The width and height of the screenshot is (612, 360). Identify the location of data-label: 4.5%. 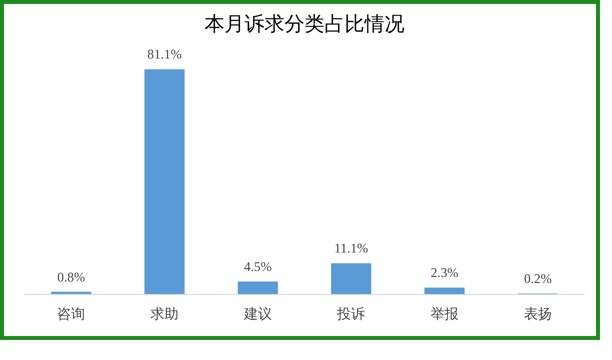
(258, 266).